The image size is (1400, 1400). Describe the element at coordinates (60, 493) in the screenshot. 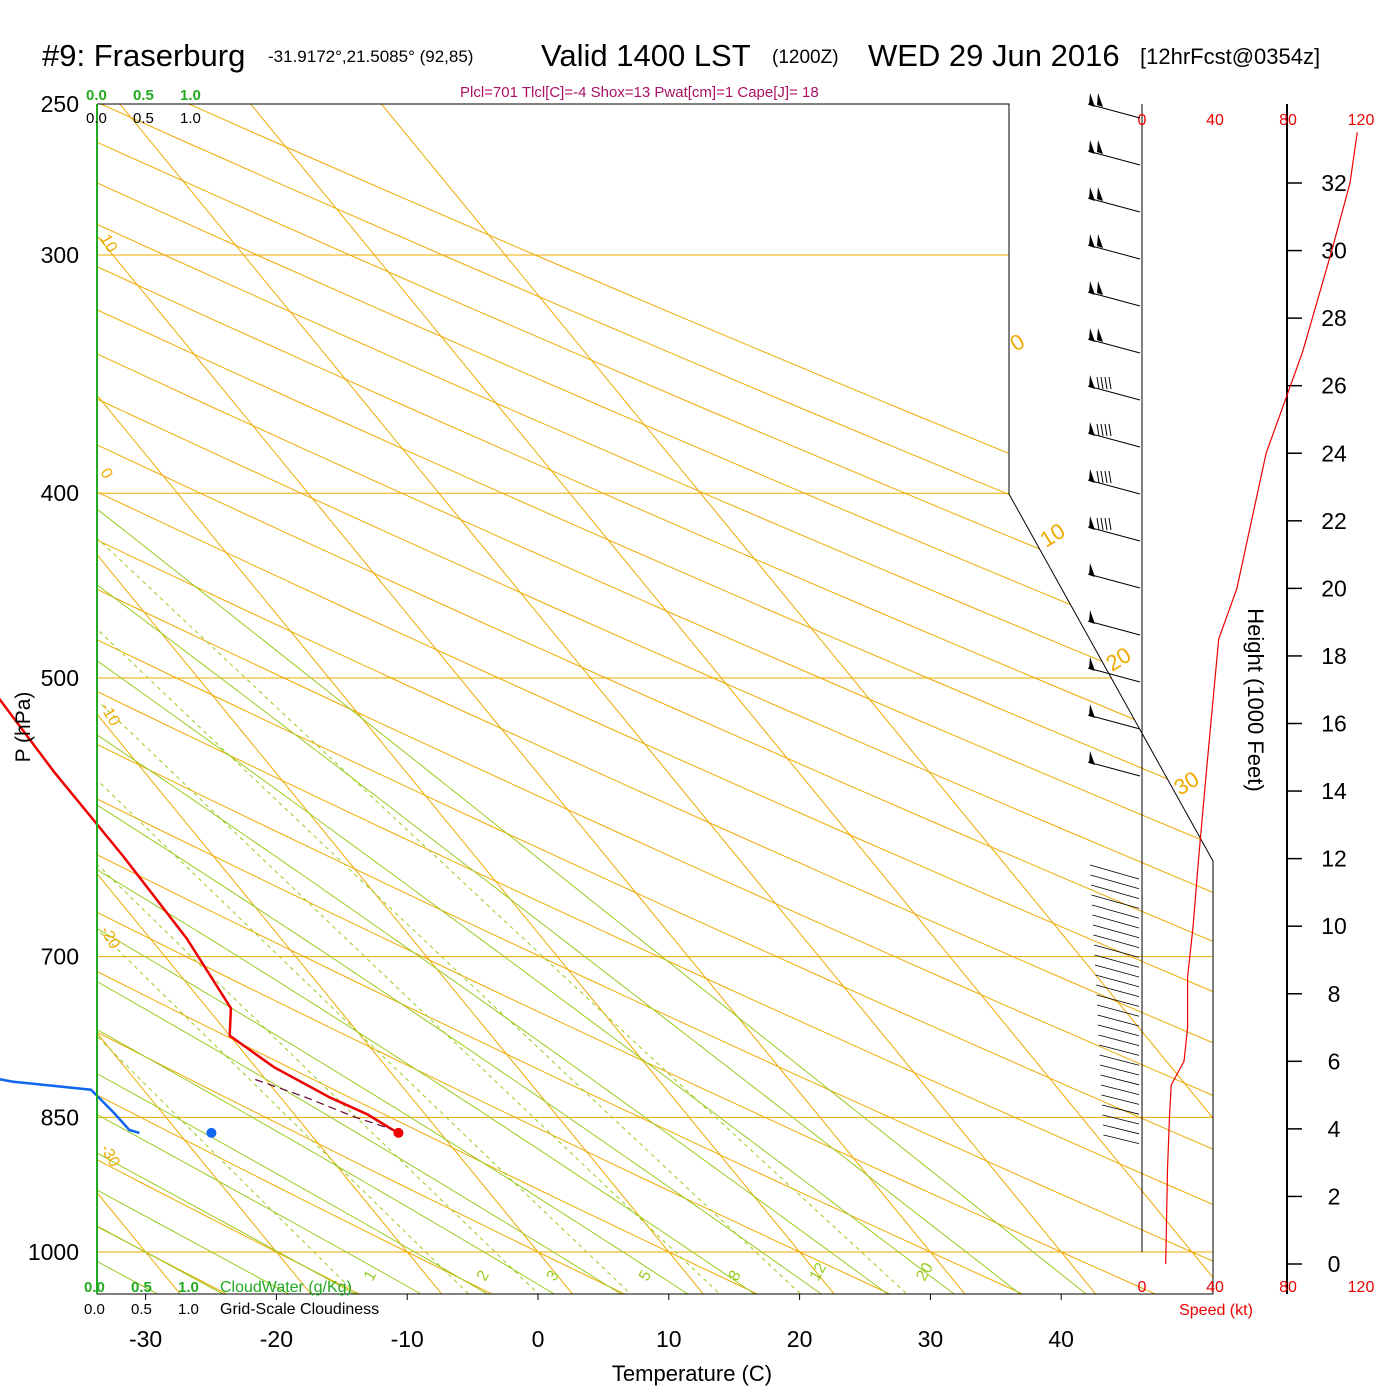

I see `pressure-tick-label: 400` at that location.